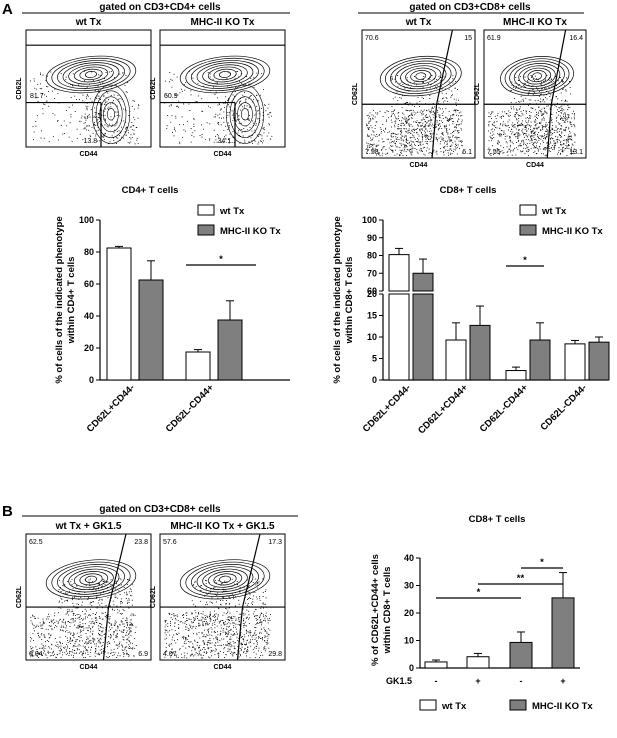 The image size is (617, 738). Describe the element at coordinates (372, 38) in the screenshot. I see `quadrant-value: 70.6` at that location.